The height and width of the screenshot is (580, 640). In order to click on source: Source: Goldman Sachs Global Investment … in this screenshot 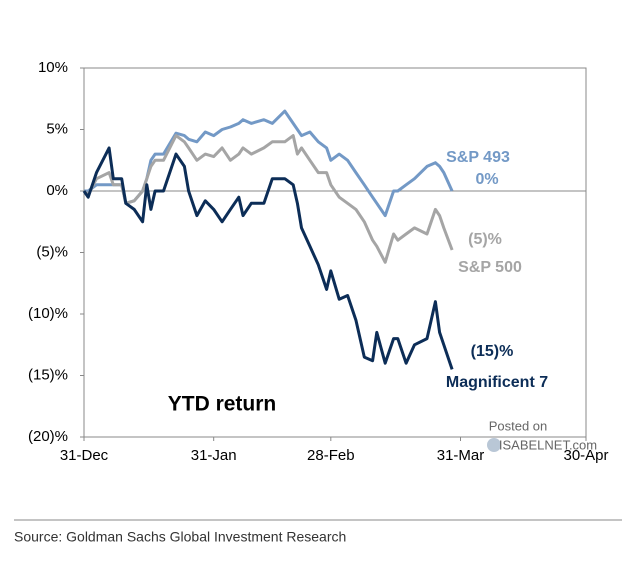, I will do `click(180, 537)`.